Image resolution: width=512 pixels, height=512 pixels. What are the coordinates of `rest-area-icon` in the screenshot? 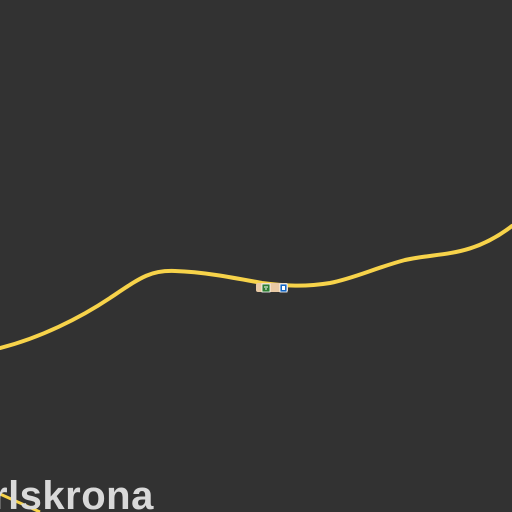 It's located at (266, 288).